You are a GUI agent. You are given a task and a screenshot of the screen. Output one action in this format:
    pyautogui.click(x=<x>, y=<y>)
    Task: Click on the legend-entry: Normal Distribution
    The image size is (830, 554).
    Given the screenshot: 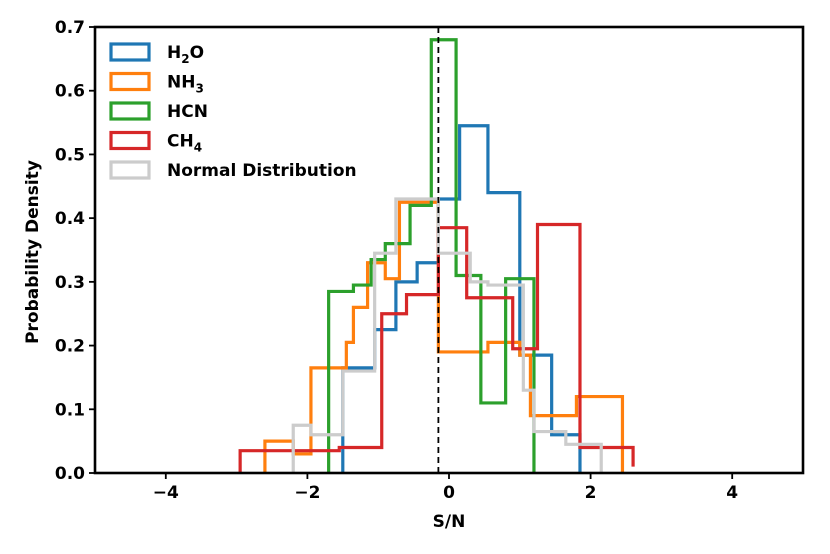 What is the action you would take?
    pyautogui.click(x=233, y=170)
    